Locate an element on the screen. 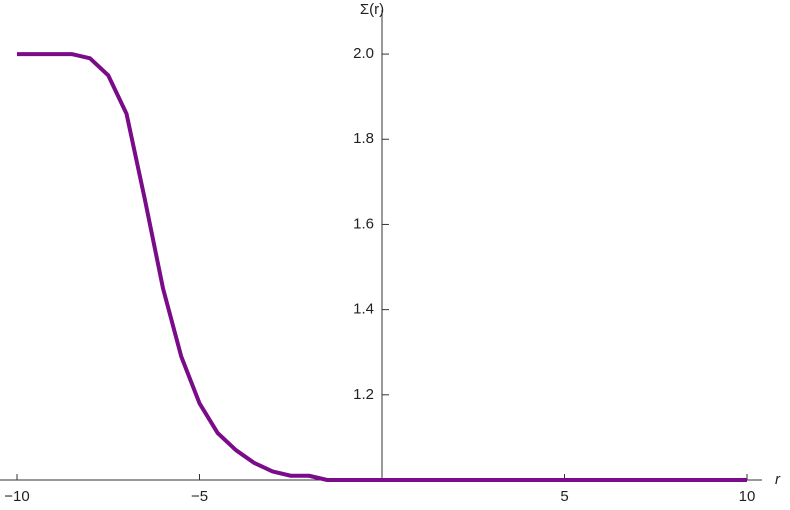 This screenshot has height=510, width=790. y-tick-label: 1.4 is located at coordinates (363, 309).